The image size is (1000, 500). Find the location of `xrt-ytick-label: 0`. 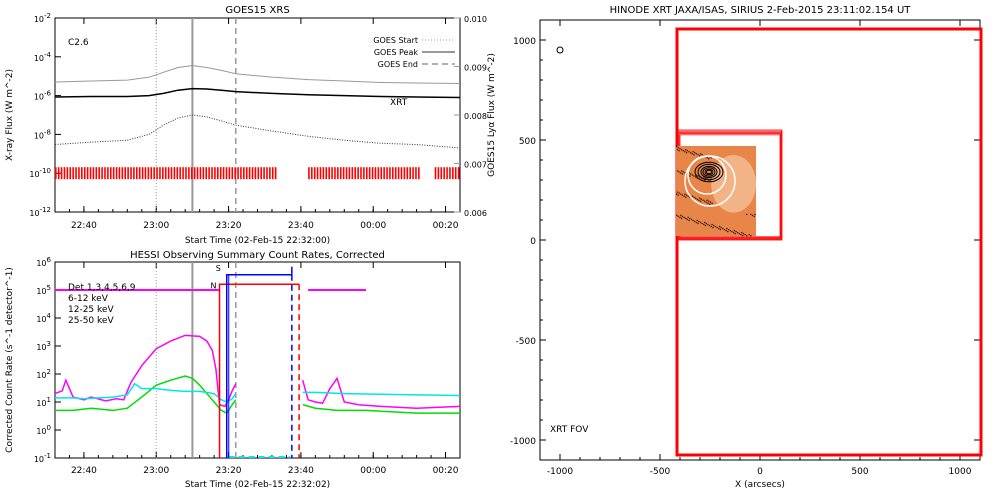

xrt-ytick-label: 0 is located at coordinates (533, 242).